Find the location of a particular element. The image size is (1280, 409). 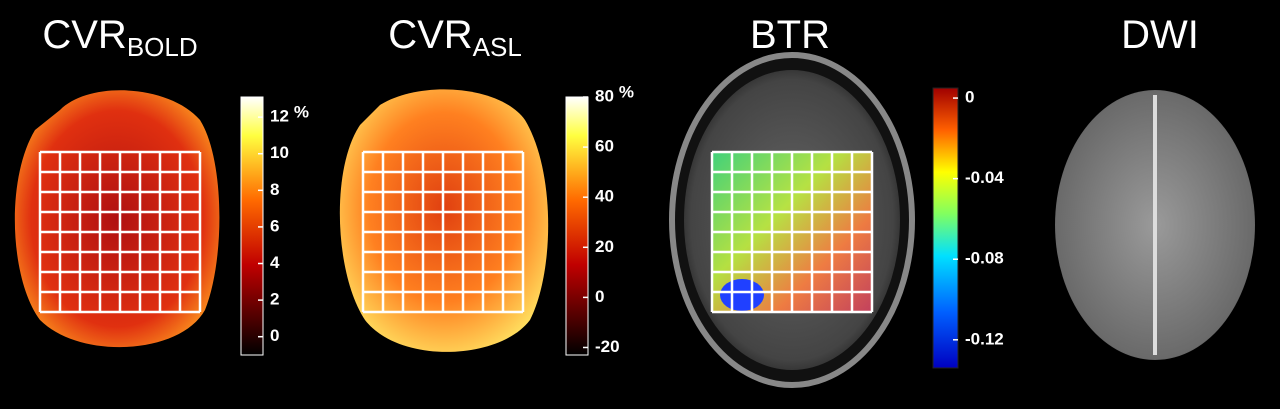

tick-label: -0.04 is located at coordinates (984, 177).